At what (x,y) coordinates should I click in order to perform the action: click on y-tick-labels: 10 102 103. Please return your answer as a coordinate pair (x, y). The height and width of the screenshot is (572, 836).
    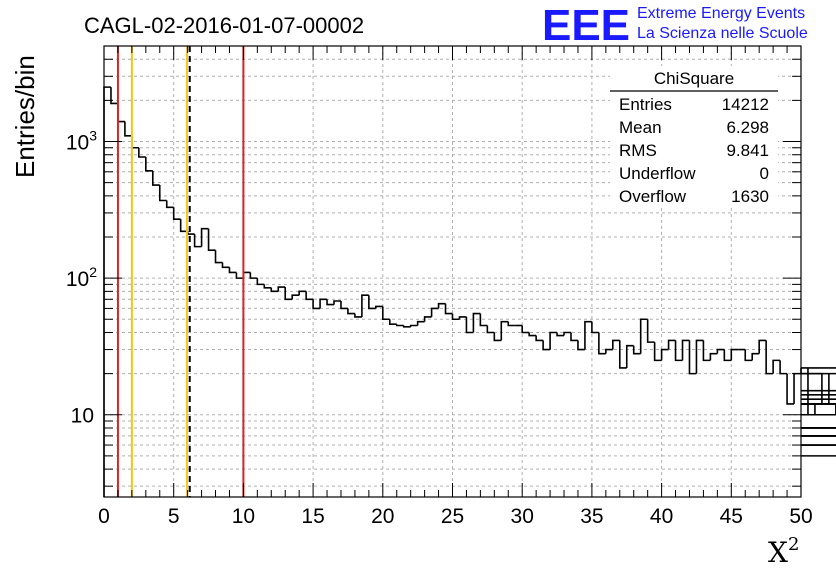
    Looking at the image, I should click on (81, 277).